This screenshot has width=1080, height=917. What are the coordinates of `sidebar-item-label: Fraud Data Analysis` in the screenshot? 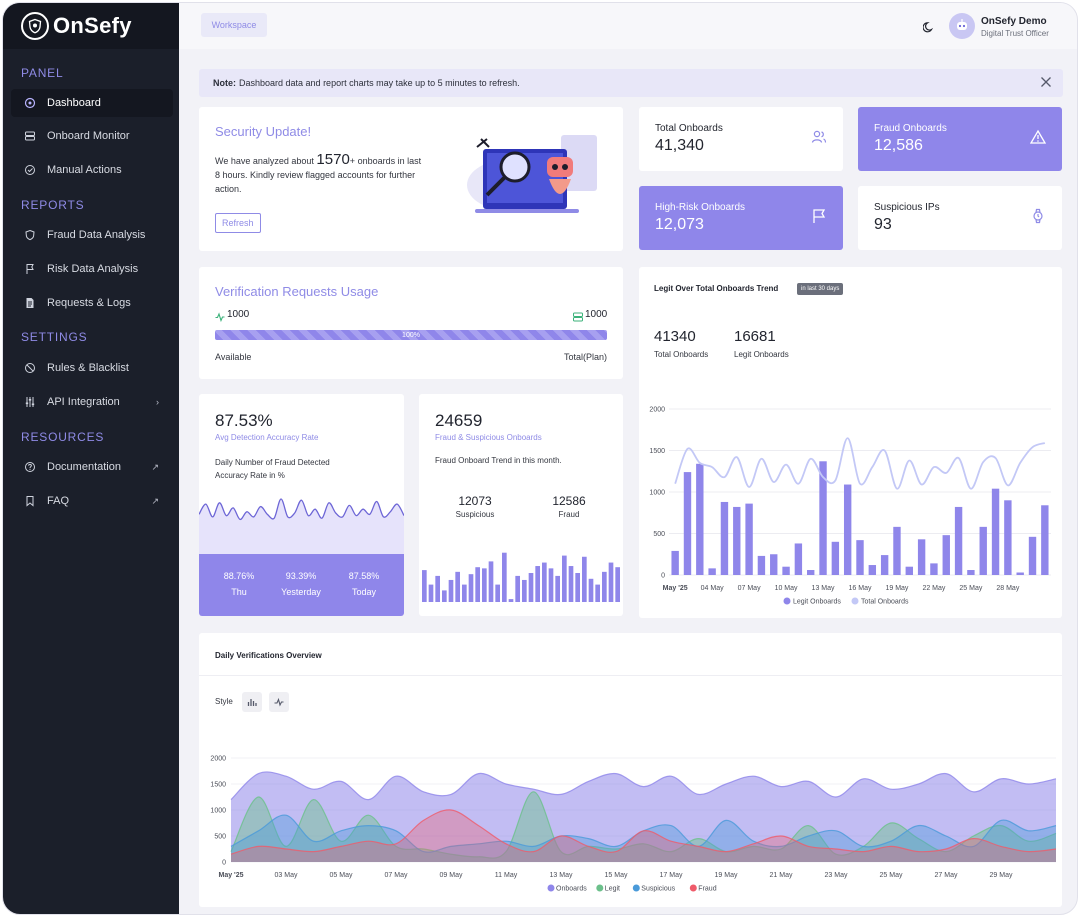 It's located at (96, 235).